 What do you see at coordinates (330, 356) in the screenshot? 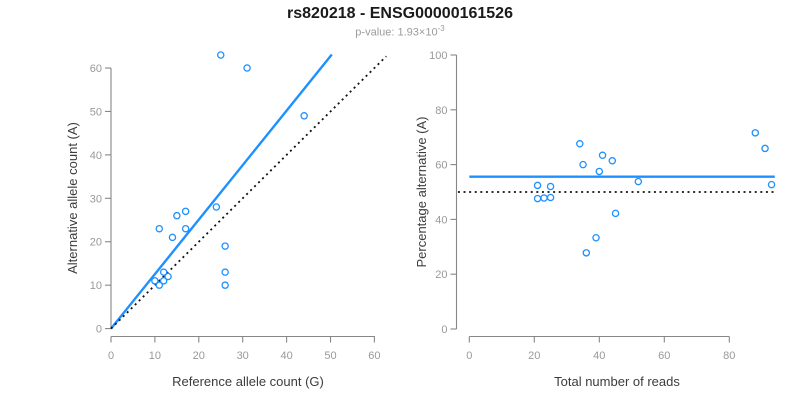
I see `x-tick-label: 50` at bounding box center [330, 356].